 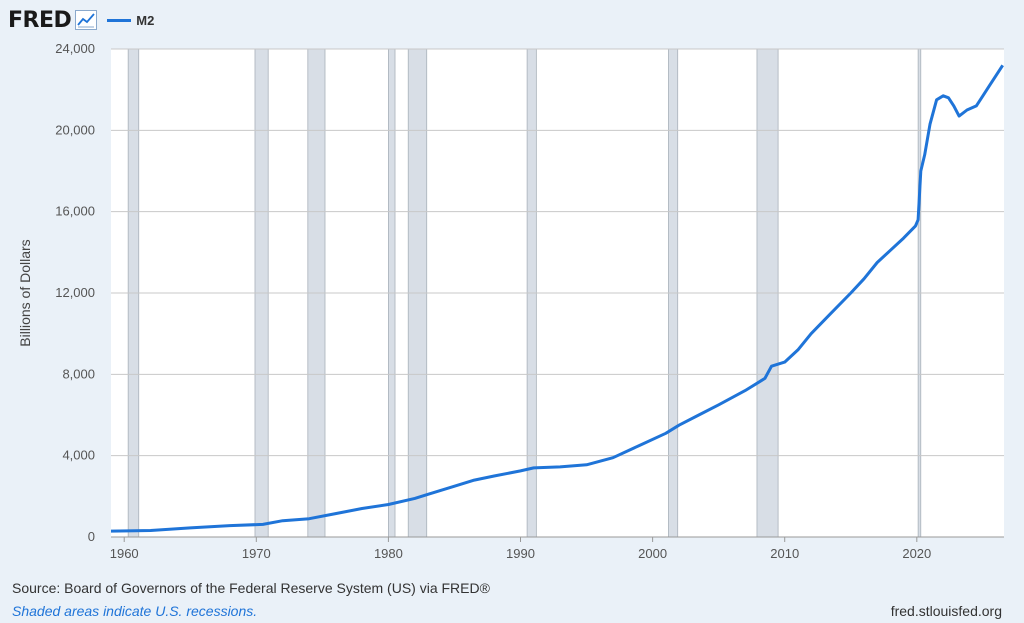 What do you see at coordinates (652, 553) in the screenshot?
I see `x-tick-label: 2000` at bounding box center [652, 553].